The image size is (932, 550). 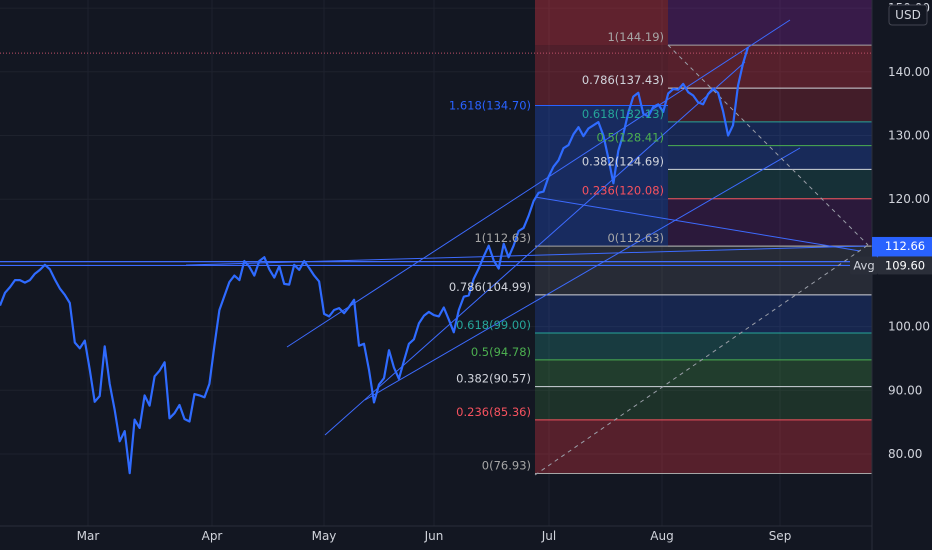 I want to click on price-tick-label: 140.00, so click(x=909, y=72).